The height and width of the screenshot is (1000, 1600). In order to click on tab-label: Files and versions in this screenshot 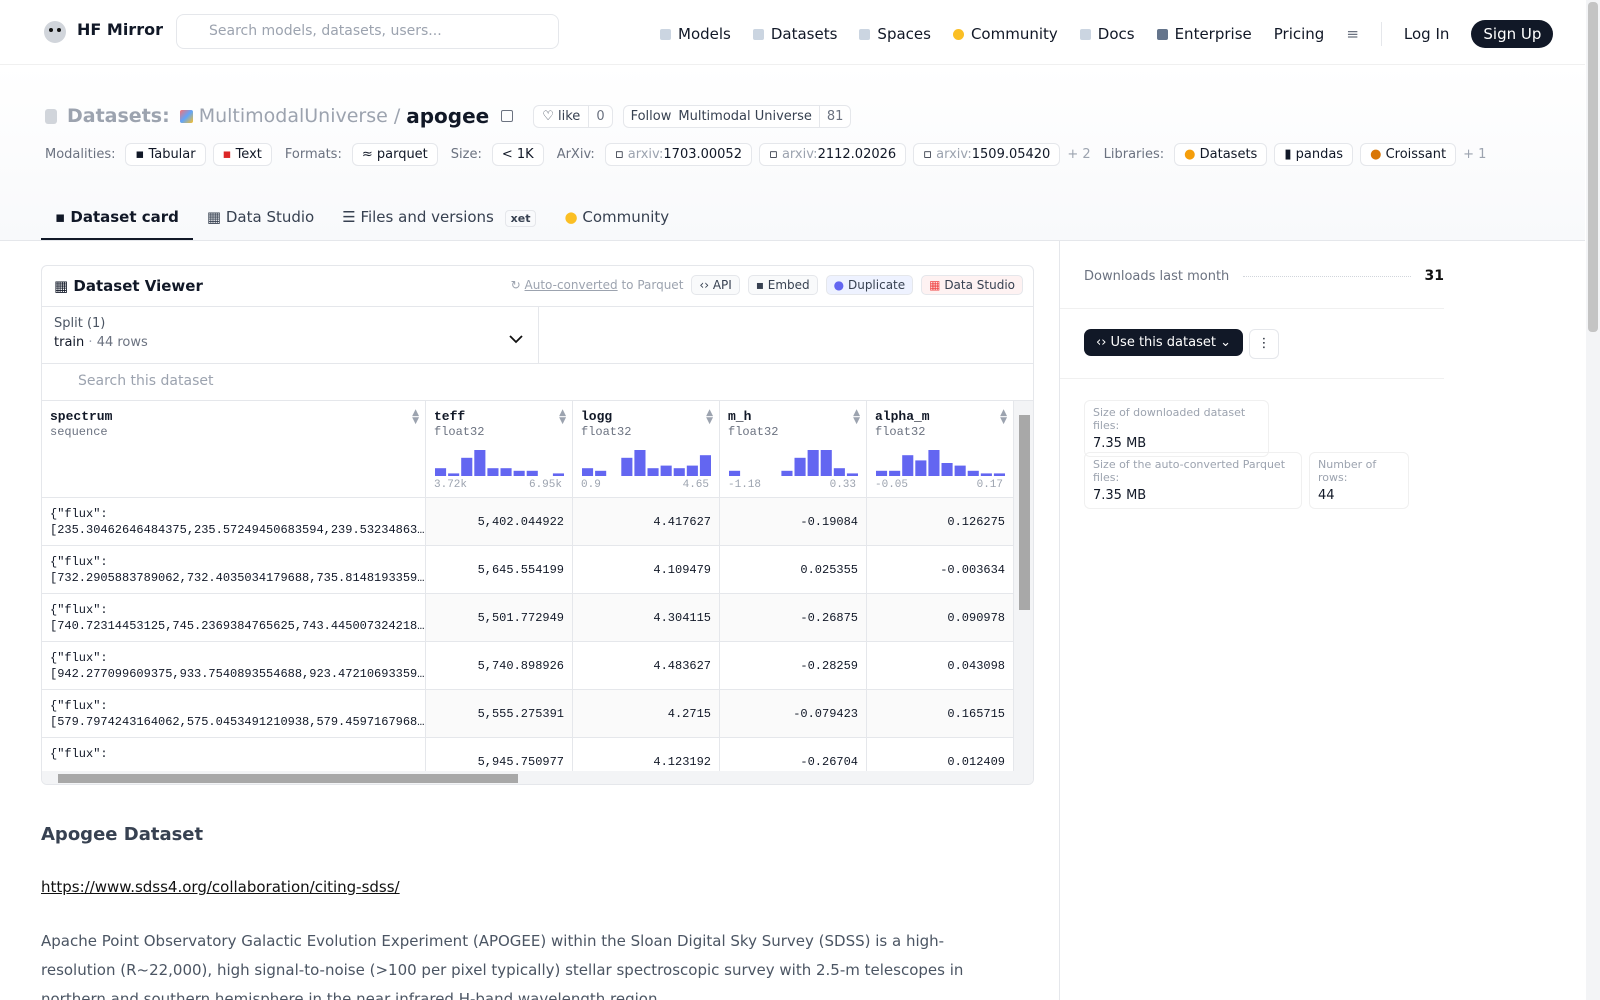, I will do `click(427, 217)`.